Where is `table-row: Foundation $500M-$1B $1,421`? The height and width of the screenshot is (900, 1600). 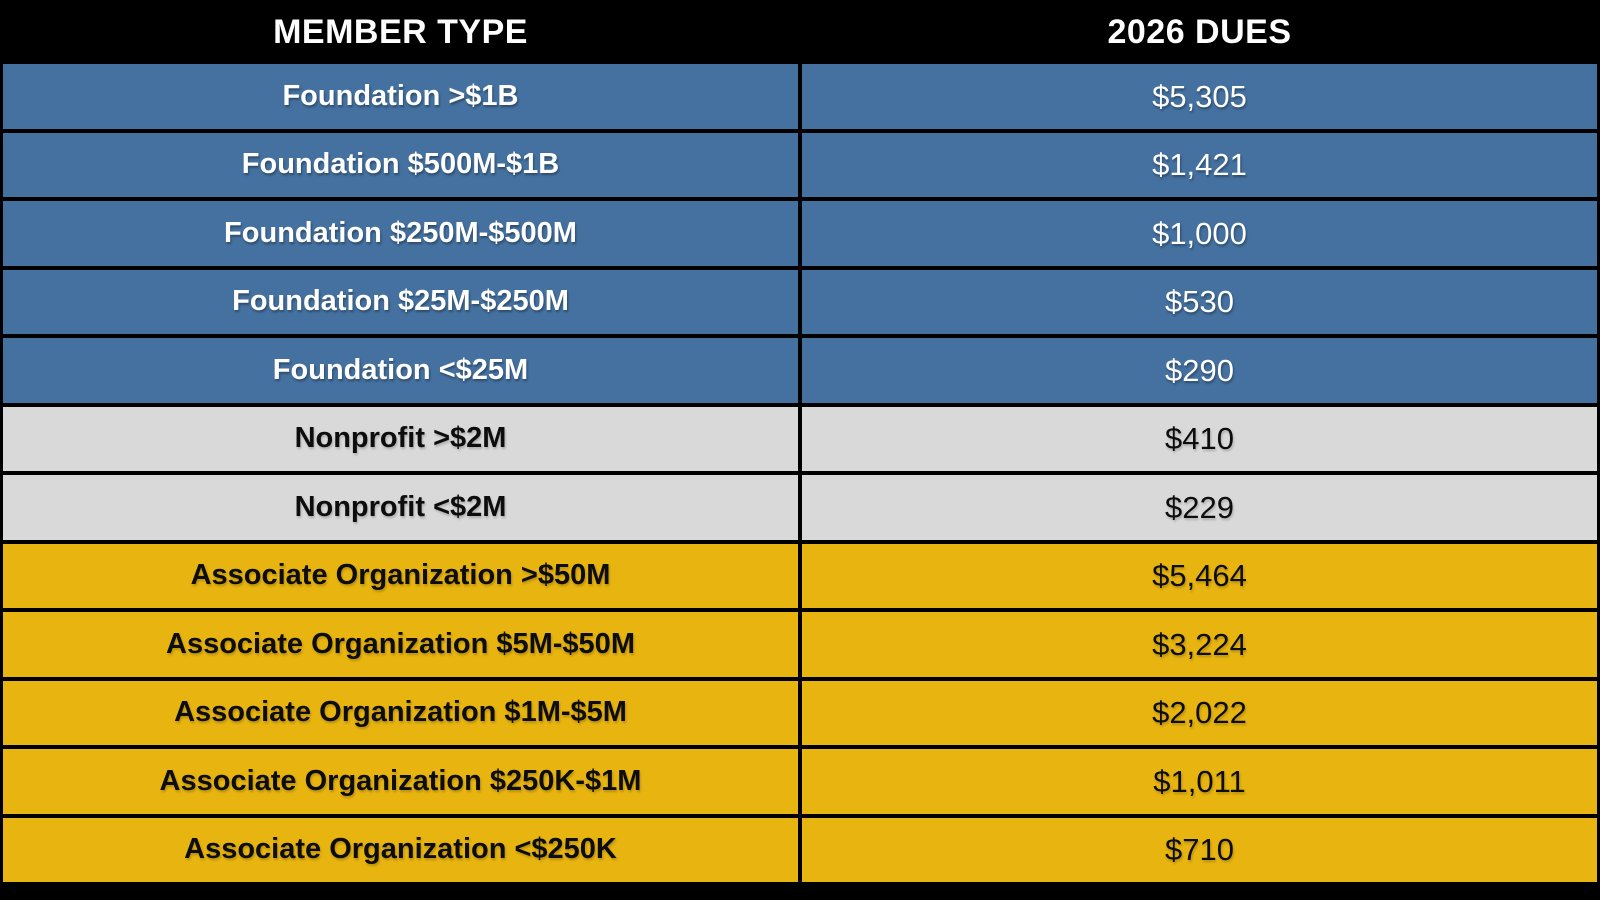 table-row: Foundation $500M-$1B $1,421 is located at coordinates (800, 164).